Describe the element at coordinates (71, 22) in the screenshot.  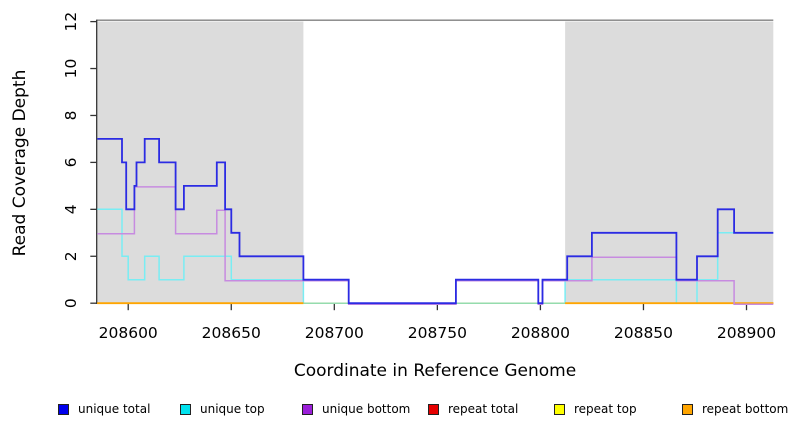
I see `y-tick-label: 12` at that location.